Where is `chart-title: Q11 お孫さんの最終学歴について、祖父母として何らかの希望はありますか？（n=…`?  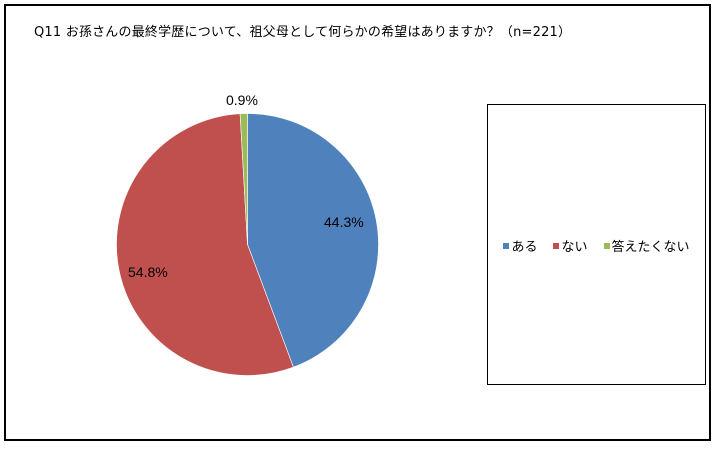
chart-title: Q11 お孫さんの最終学歴について、祖父母として何らかの希望はありますか？（n=… is located at coordinates (303, 32).